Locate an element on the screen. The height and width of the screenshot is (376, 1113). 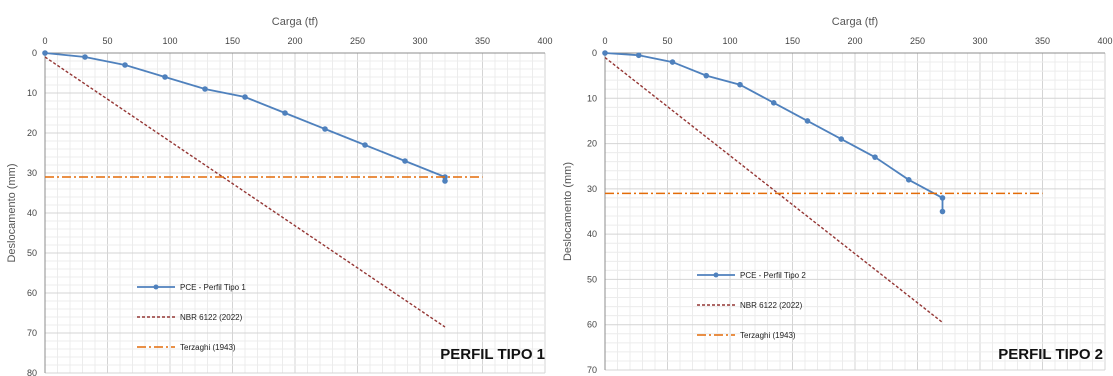
panel-label: PERFIL TIPO 2 is located at coordinates (1050, 354).